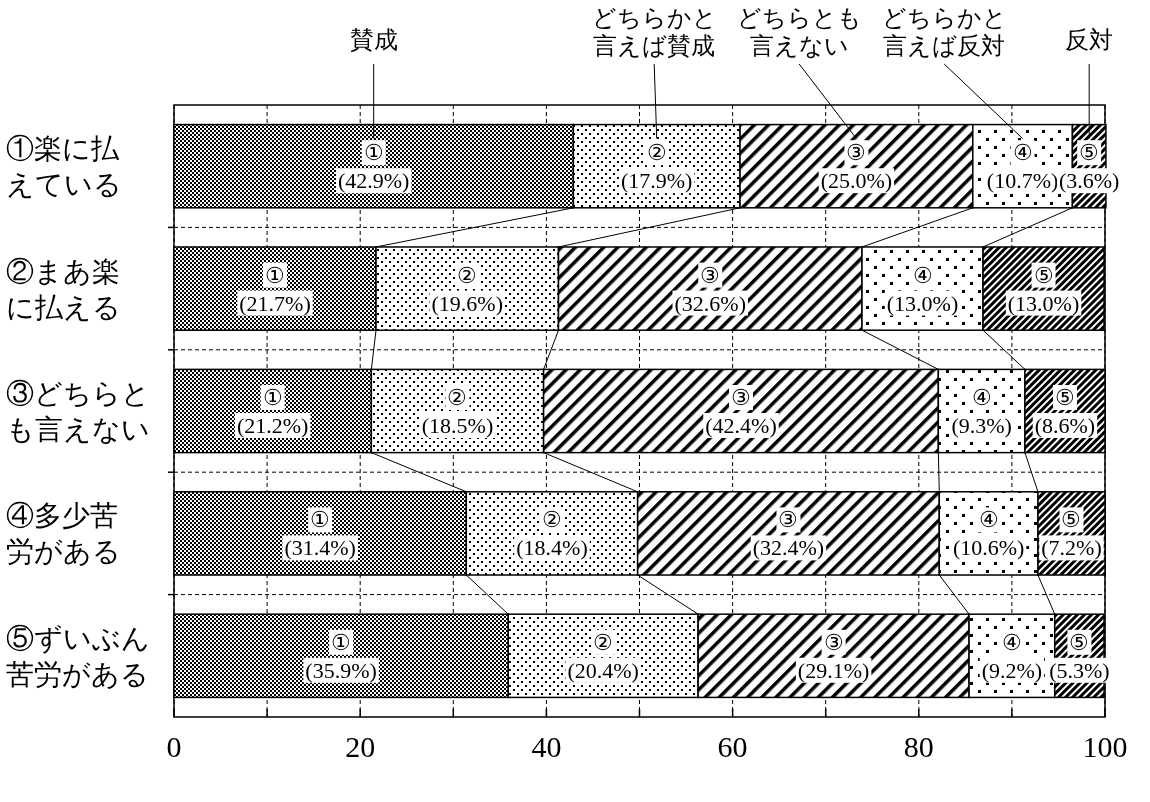 The height and width of the screenshot is (802, 1150). Describe the element at coordinates (1105, 746) in the screenshot. I see `x-tick-label: 100` at that location.